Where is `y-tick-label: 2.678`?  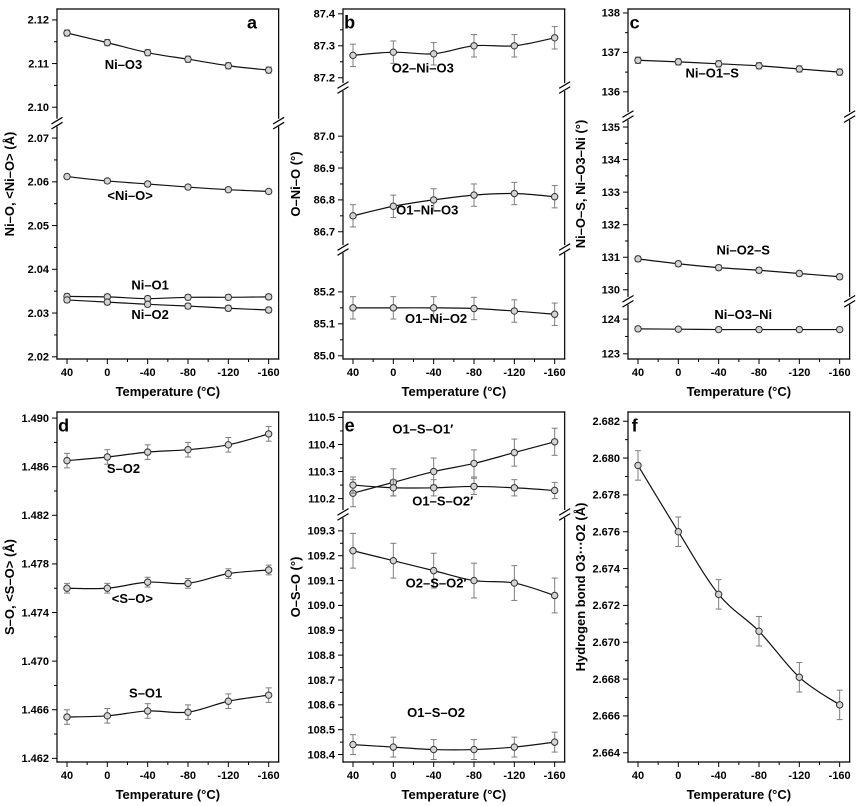 y-tick-label: 2.678 is located at coordinates (607, 496).